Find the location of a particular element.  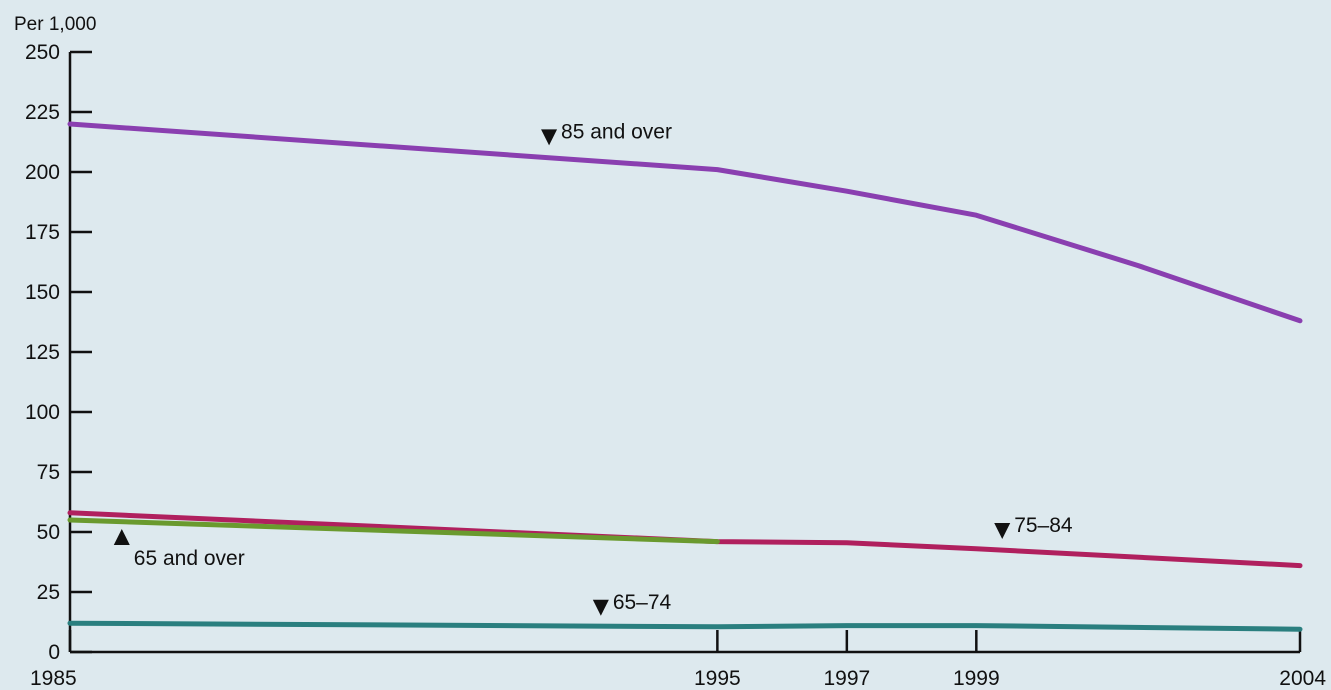

x-tick-label: 1997 is located at coordinates (846, 678).